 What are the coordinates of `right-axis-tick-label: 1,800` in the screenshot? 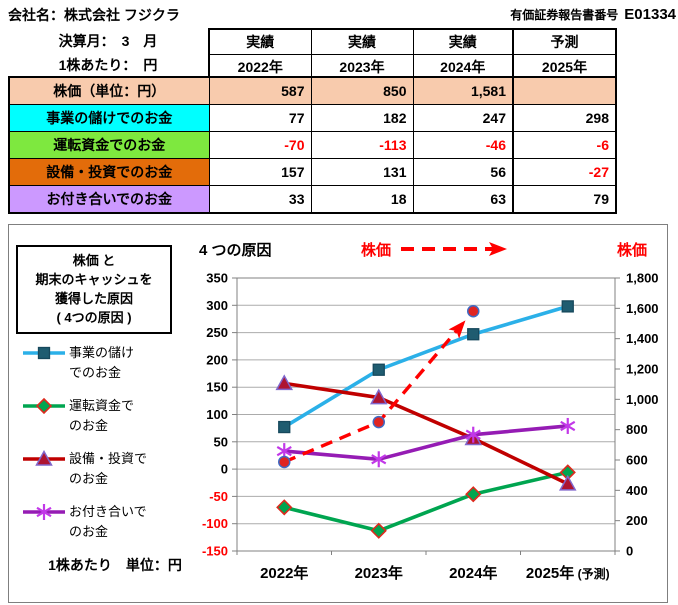 It's located at (642, 278).